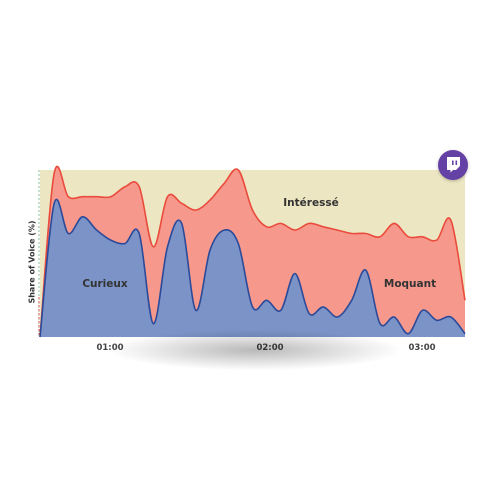 This screenshot has height=504, width=500. I want to click on y-axis-label: Share of Voice (%), so click(32, 262).